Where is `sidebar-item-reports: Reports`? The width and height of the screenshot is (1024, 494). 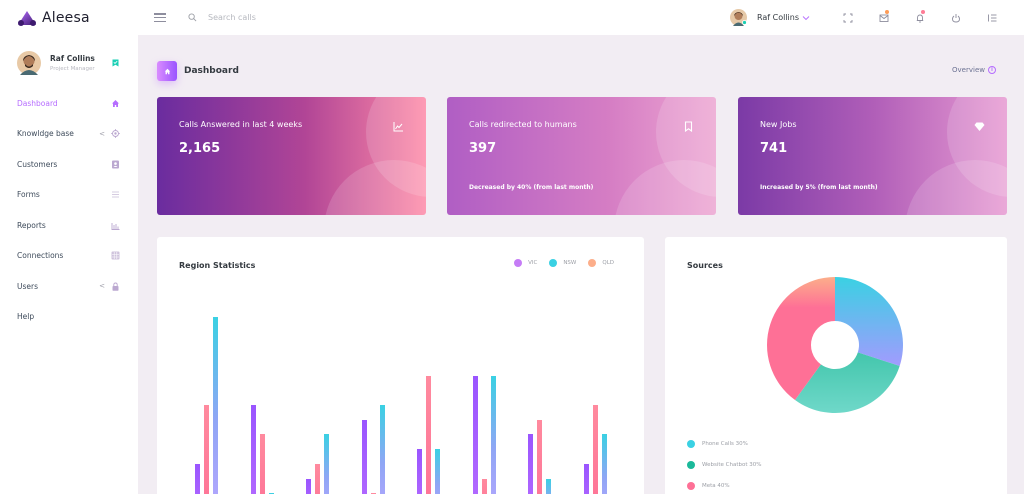
sidebar-item-reports: Reports is located at coordinates (69, 225).